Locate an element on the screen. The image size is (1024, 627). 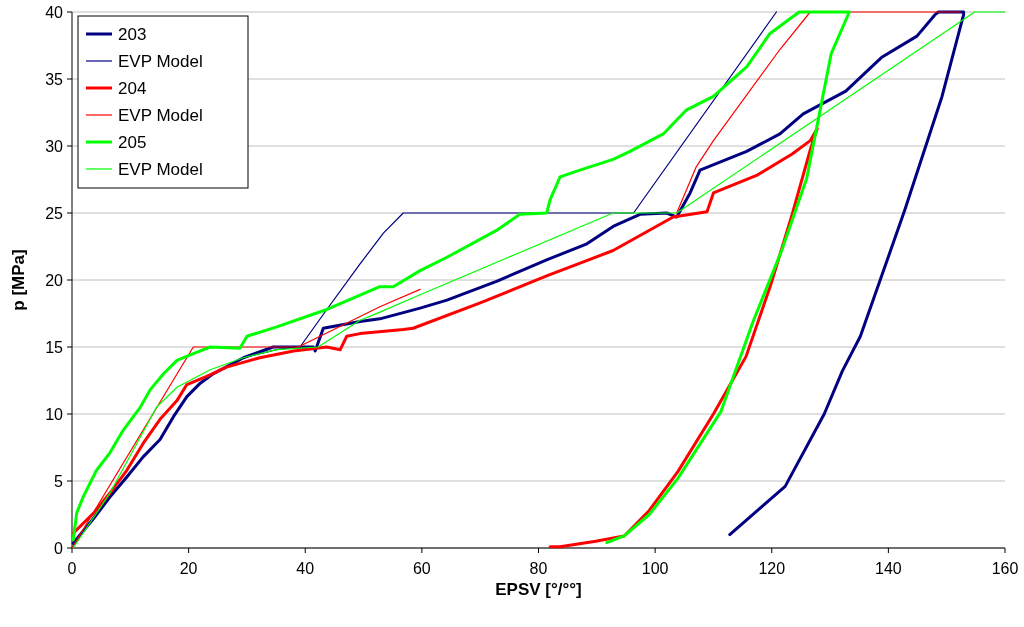
x-tick-label: 60 is located at coordinates (421, 568).